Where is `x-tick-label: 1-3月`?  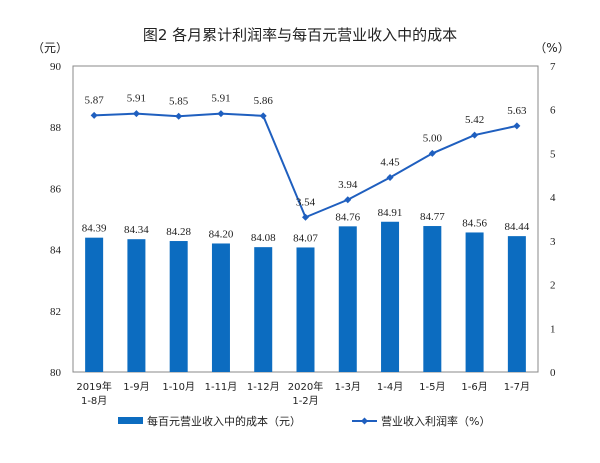
x-tick-label: 1-3月 is located at coordinates (348, 387).